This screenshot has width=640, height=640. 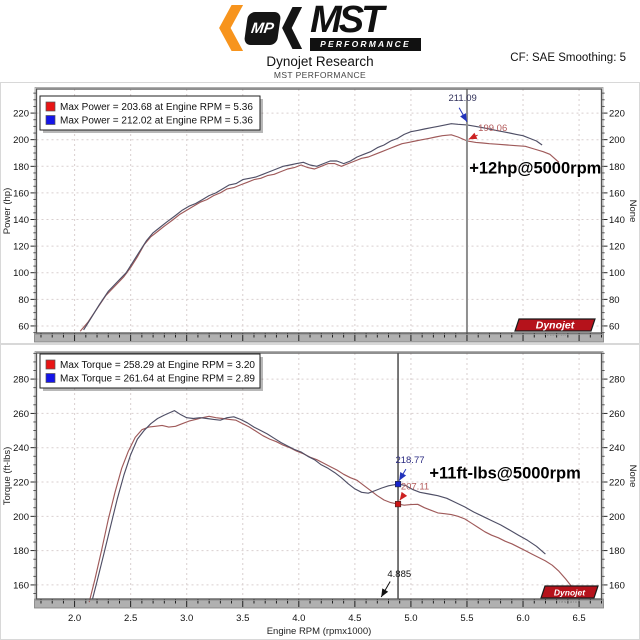 I want to click on dynojet-logo: Dynojet r e s e a r c h, so click(x=569, y=594).